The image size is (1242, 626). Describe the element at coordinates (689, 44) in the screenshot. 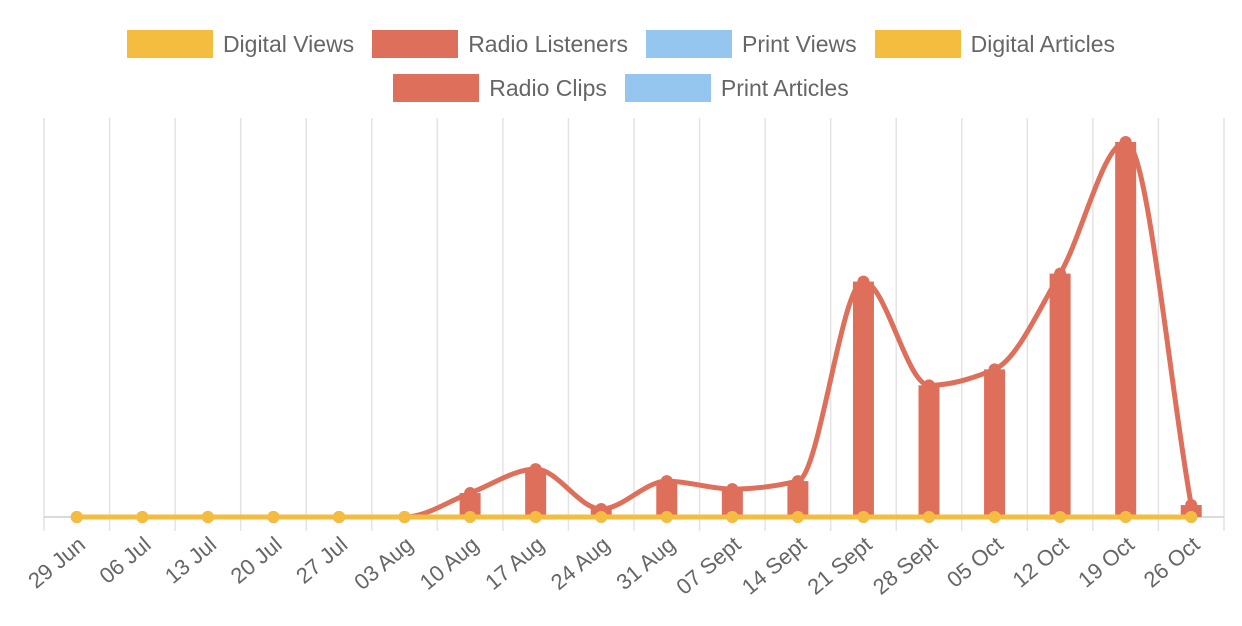

I see `legend-swatch-print-views` at that location.